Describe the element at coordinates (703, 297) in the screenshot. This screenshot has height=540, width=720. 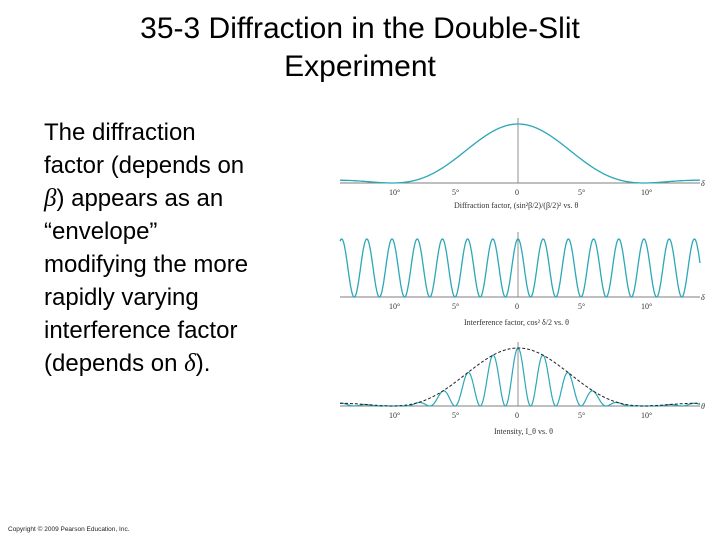
I see `panel-interference-end-label: δ` at that location.